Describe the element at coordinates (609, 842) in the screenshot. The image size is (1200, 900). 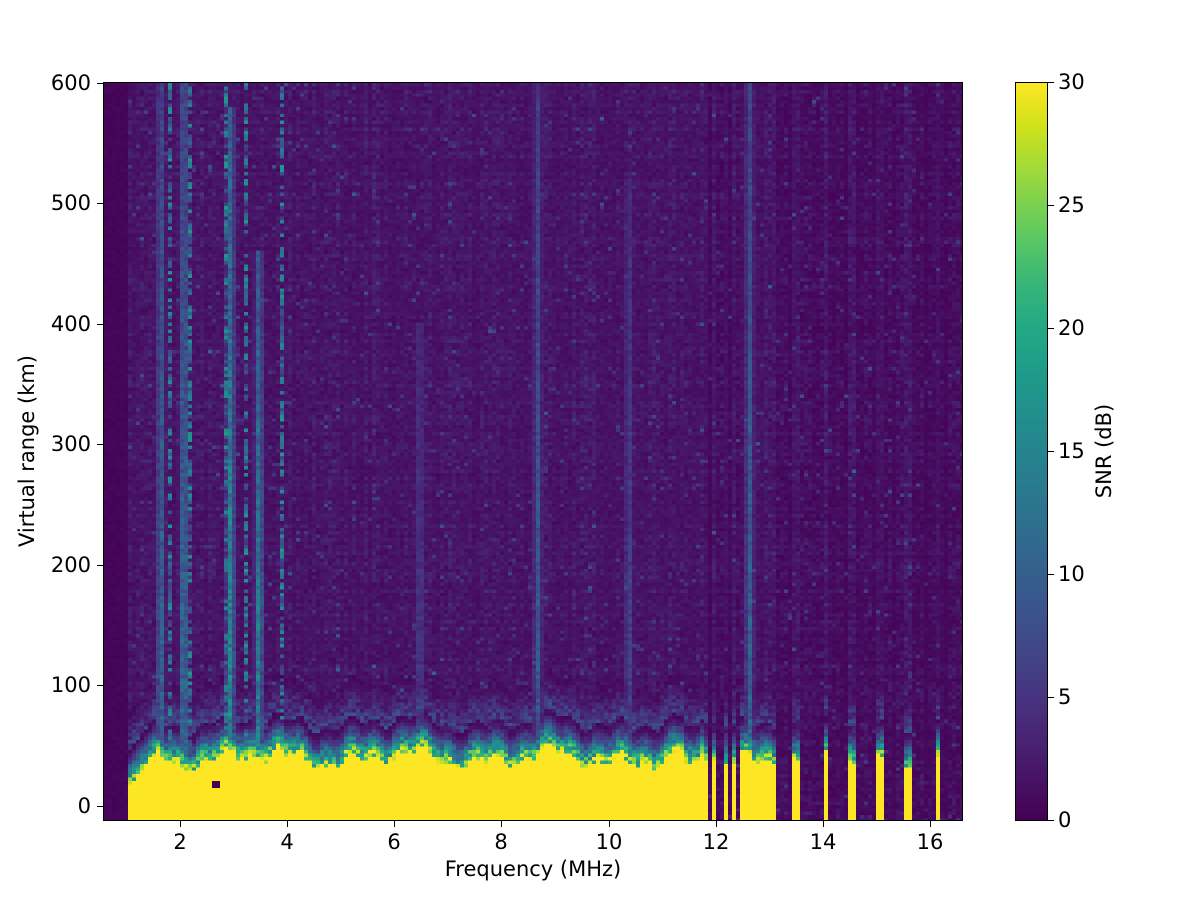
I see `x-tick-label: 10` at that location.